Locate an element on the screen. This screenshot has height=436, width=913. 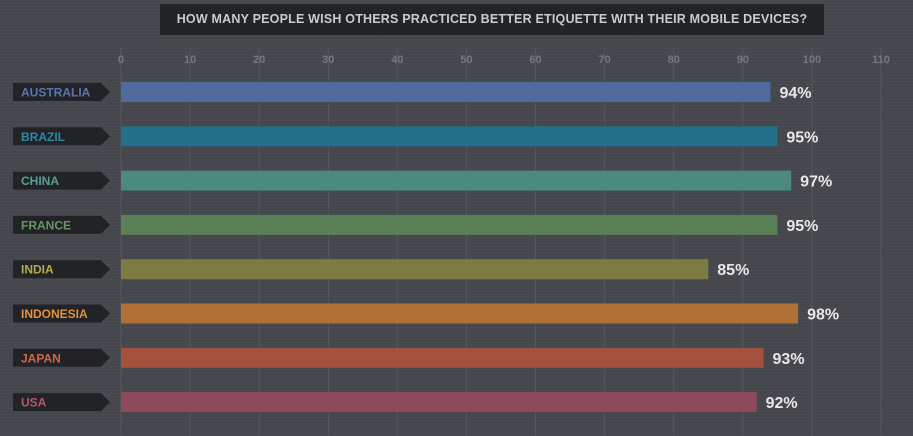
x-tick-label: 100 is located at coordinates (812, 60).